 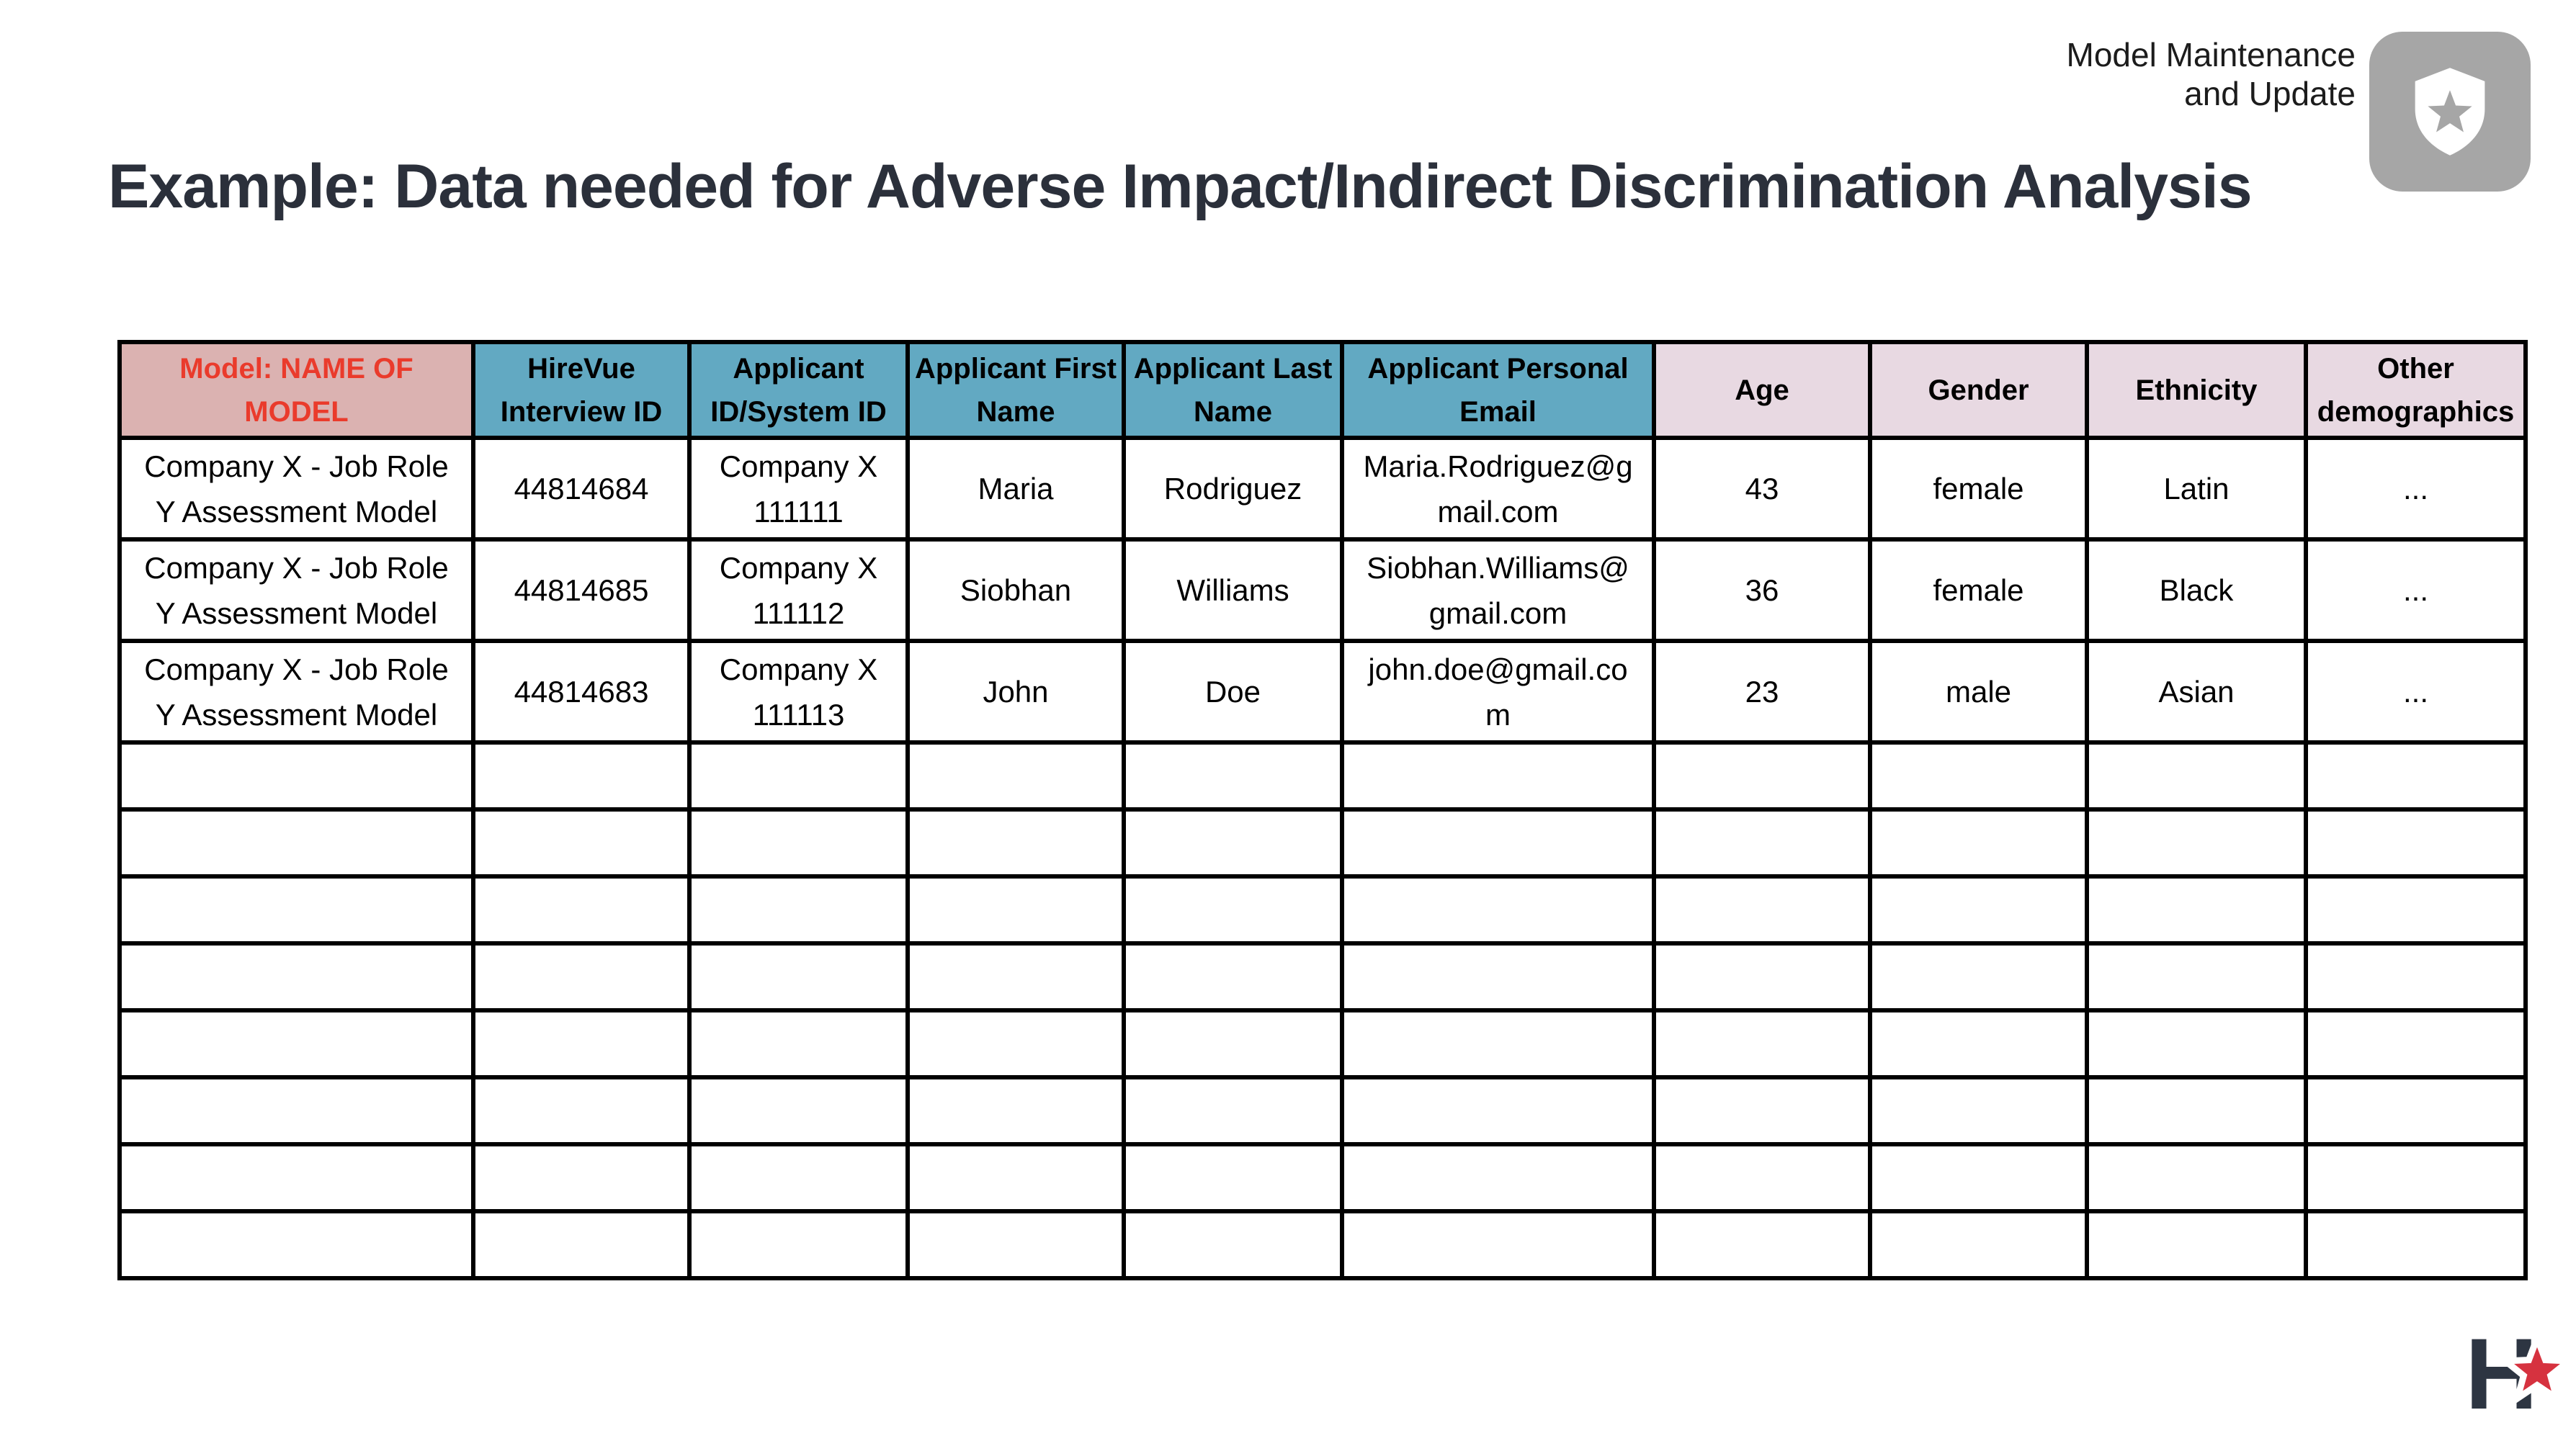 What do you see at coordinates (2196, 390) in the screenshot?
I see `col-header-ethnicity: Ethnicity` at bounding box center [2196, 390].